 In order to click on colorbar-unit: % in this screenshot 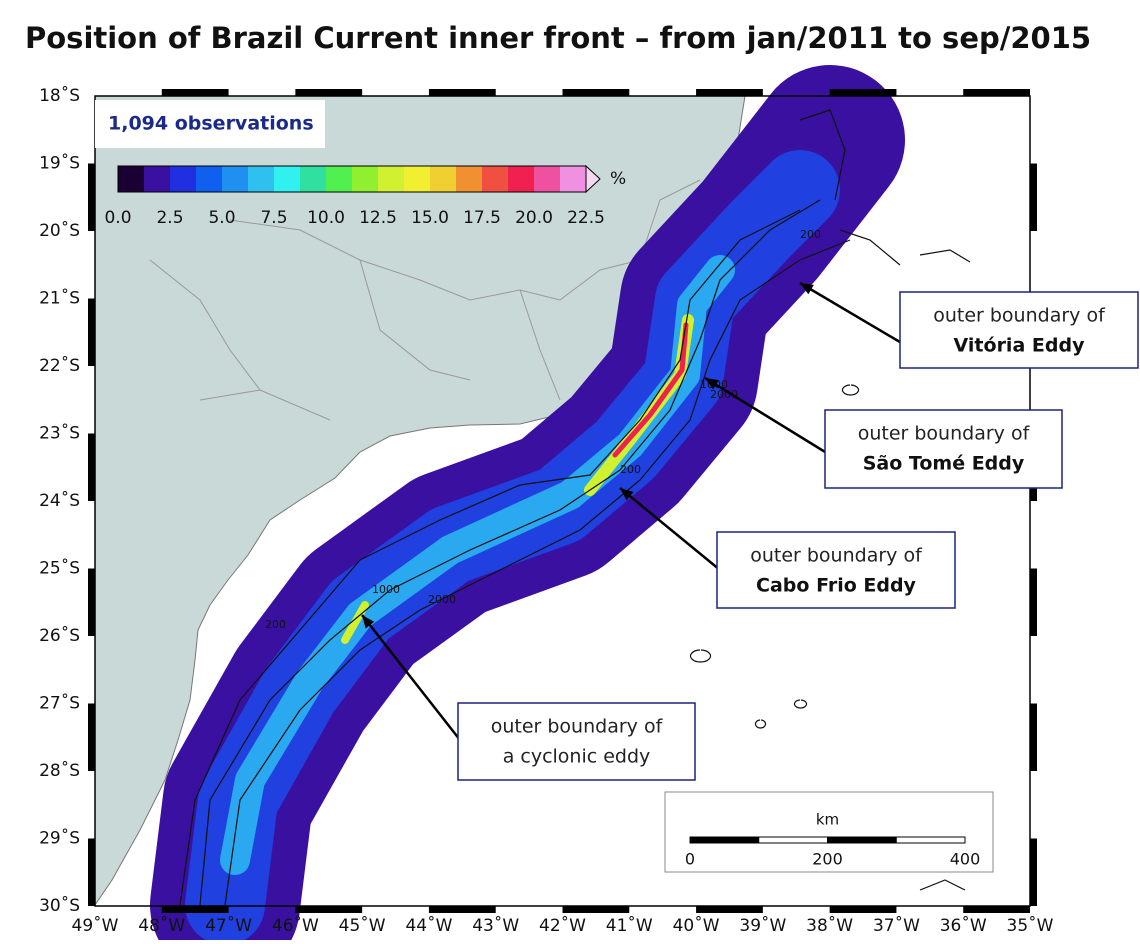, I will do `click(618, 179)`.